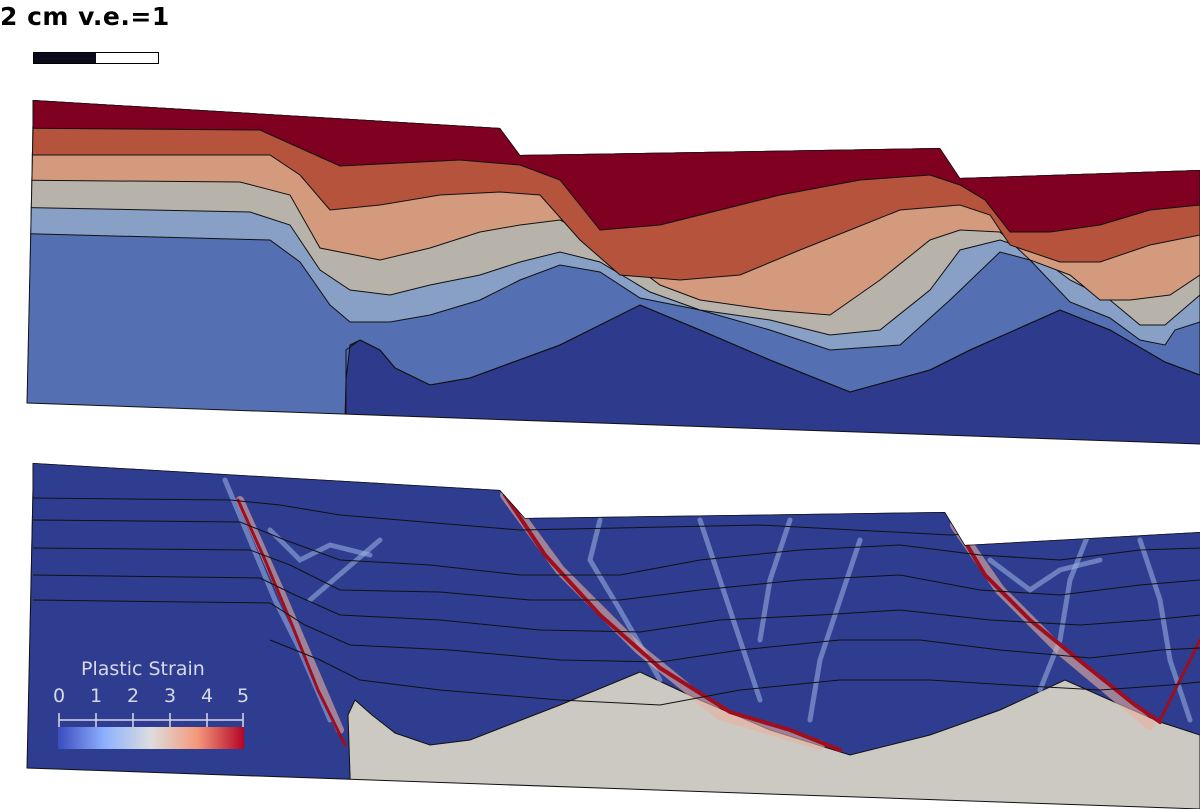 The image size is (1200, 809). Describe the element at coordinates (85, 16) in the screenshot. I see `scale-title: 2 cm v.e.=1` at that location.